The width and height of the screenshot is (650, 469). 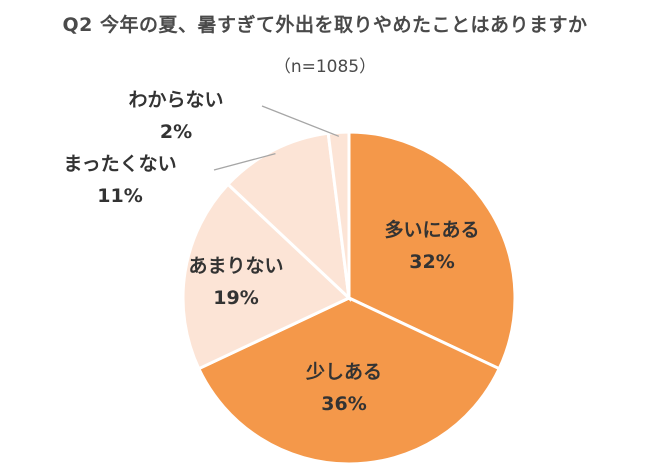 I want to click on slice-value-amari-nai: 19%, so click(x=235, y=298).